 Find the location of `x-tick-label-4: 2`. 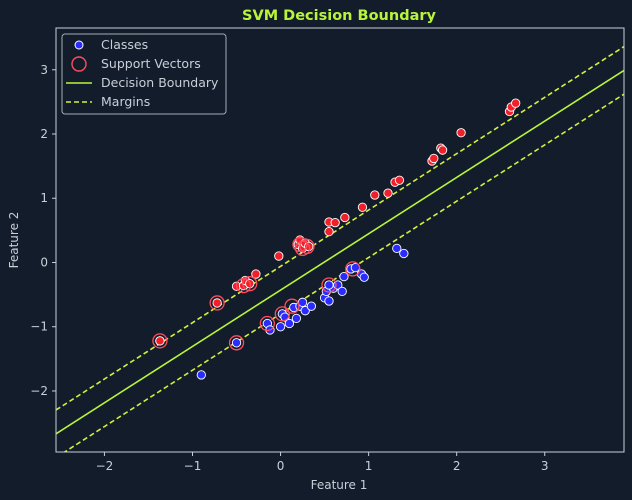

x-tick-label-4: 2 is located at coordinates (457, 466).